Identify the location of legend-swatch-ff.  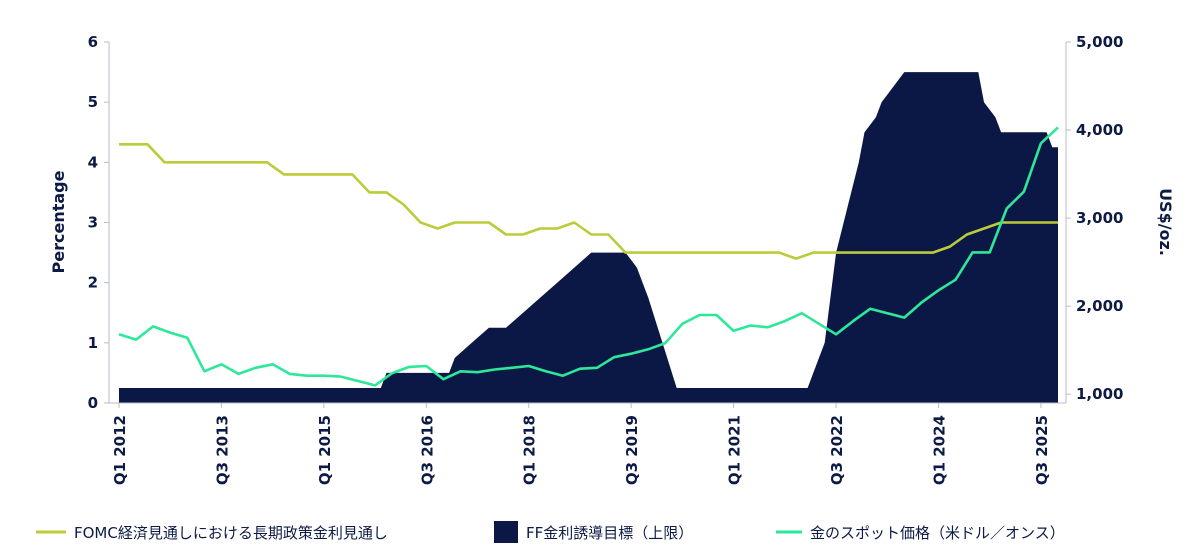
(506, 532).